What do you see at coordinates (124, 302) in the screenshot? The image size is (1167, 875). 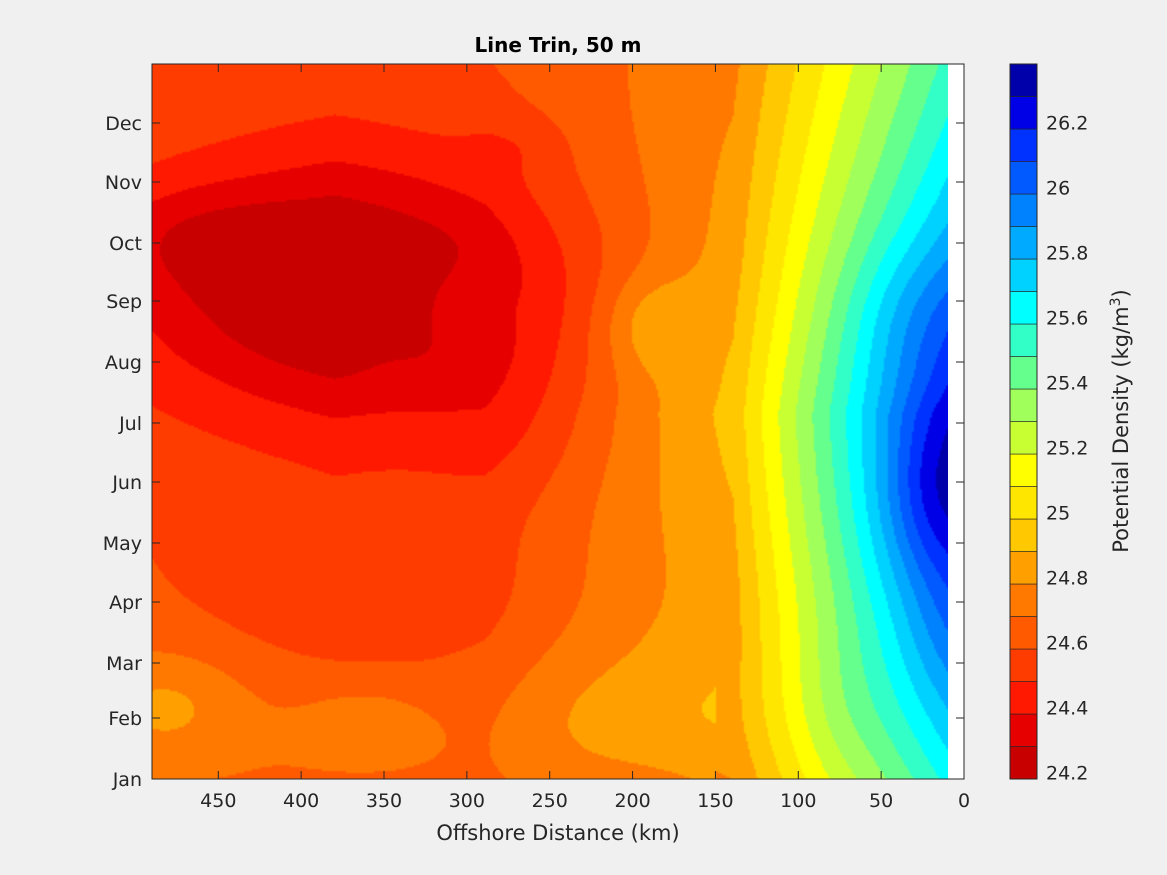 I see `y-tick-label-sep: Sep` at bounding box center [124, 302].